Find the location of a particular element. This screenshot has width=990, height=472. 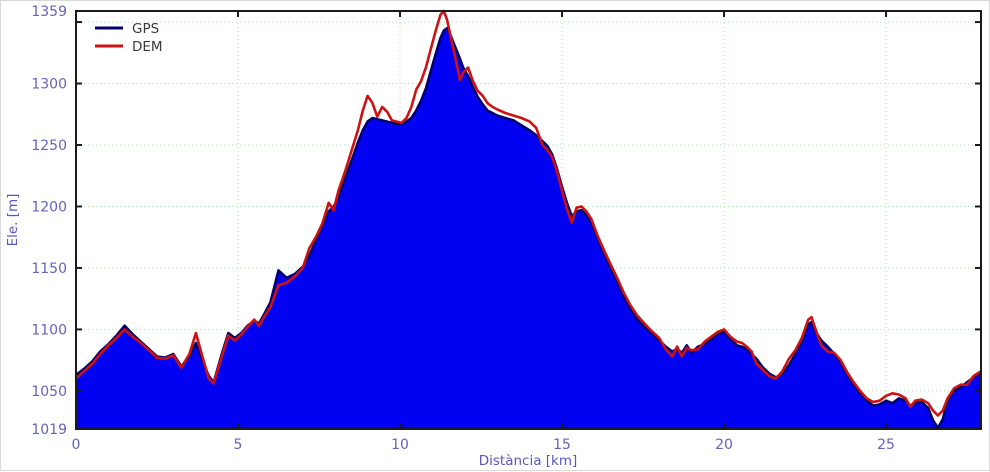

y-tick-label: 1050 is located at coordinates (49, 392).